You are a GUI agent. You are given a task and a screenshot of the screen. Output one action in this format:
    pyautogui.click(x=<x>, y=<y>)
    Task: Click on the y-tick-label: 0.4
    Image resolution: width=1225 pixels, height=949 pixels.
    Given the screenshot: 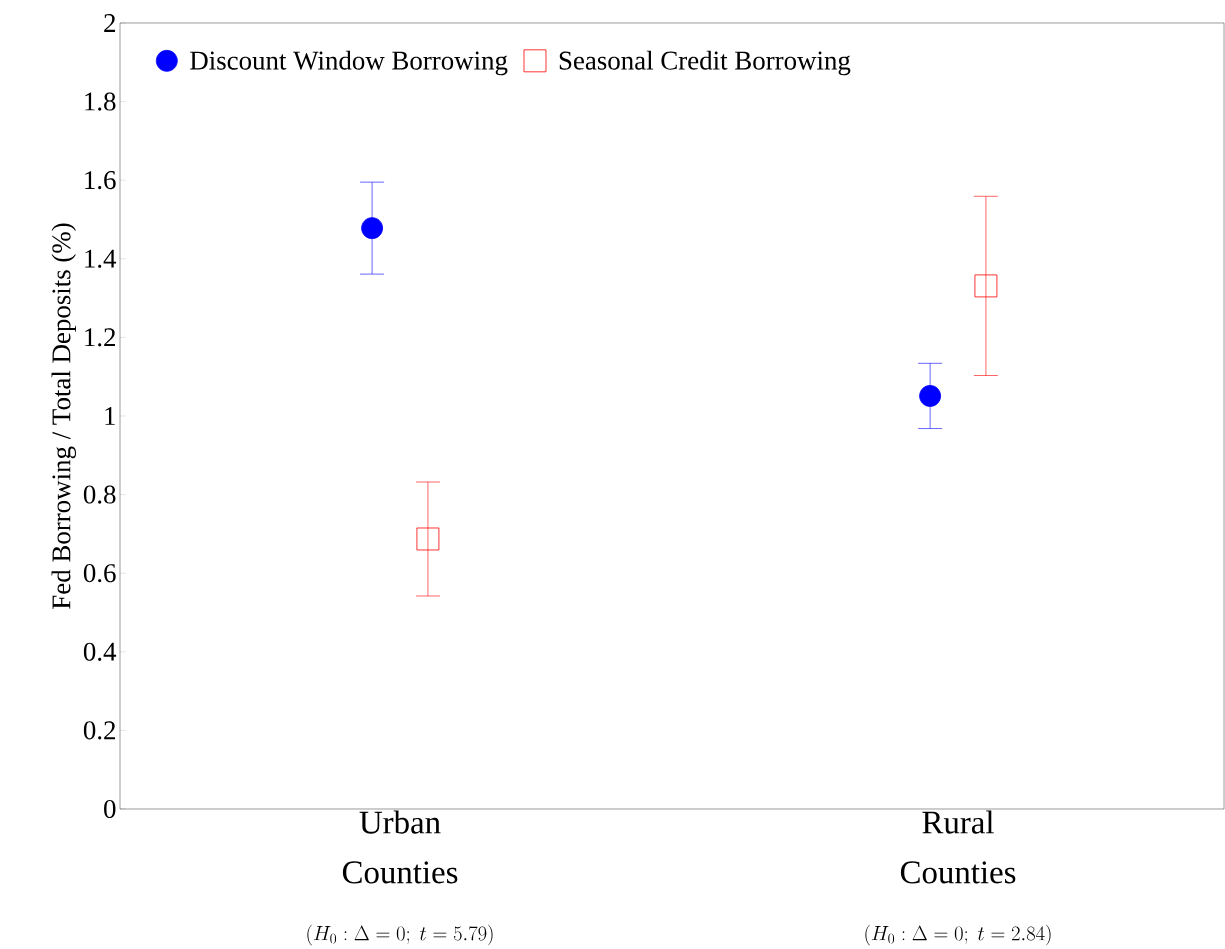 What is the action you would take?
    pyautogui.click(x=100, y=652)
    